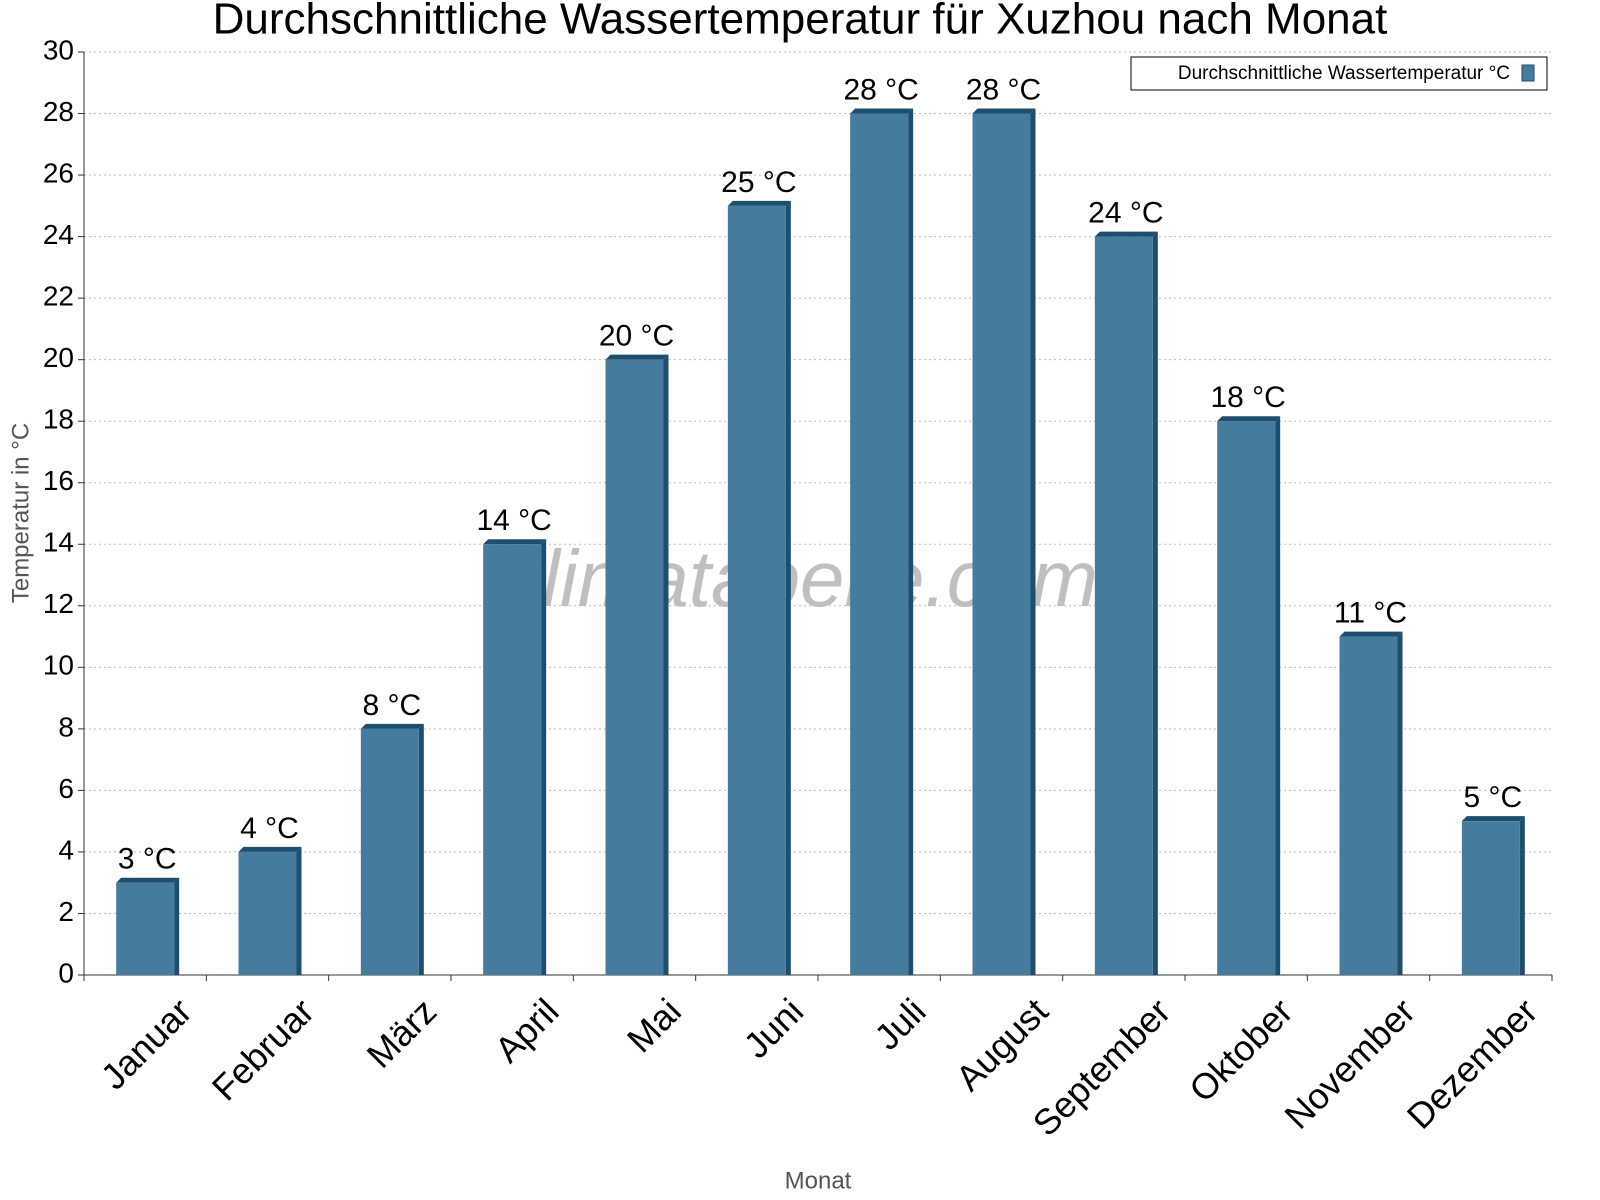 Image resolution: width=1600 pixels, height=1200 pixels. I want to click on value-label: 18 °C, so click(1247, 397).